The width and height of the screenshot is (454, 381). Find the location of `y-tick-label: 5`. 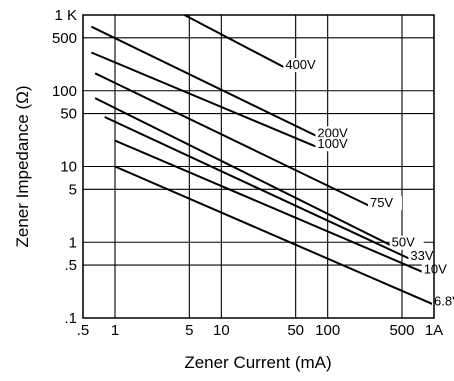

y-tick-label: 5 is located at coordinates (73, 189).